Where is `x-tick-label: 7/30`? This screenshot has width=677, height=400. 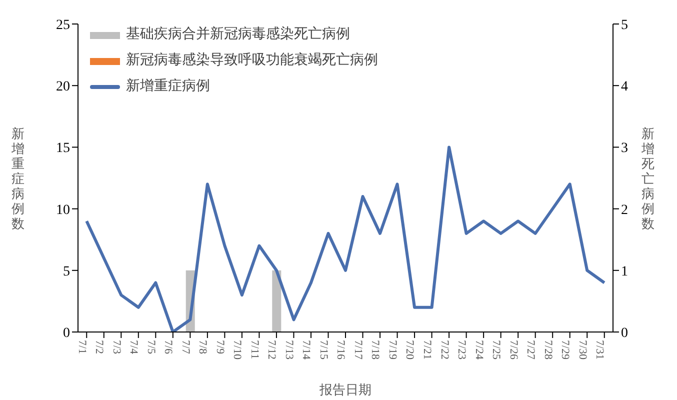
x-tick-label: 7/30 is located at coordinates (582, 350).